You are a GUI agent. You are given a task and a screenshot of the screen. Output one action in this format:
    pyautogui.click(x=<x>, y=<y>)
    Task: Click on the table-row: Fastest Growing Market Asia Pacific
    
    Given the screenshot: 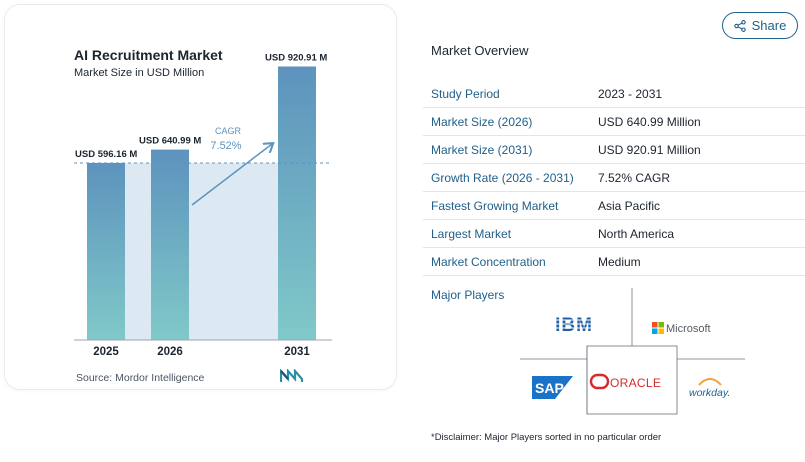 What is the action you would take?
    pyautogui.click(x=614, y=206)
    